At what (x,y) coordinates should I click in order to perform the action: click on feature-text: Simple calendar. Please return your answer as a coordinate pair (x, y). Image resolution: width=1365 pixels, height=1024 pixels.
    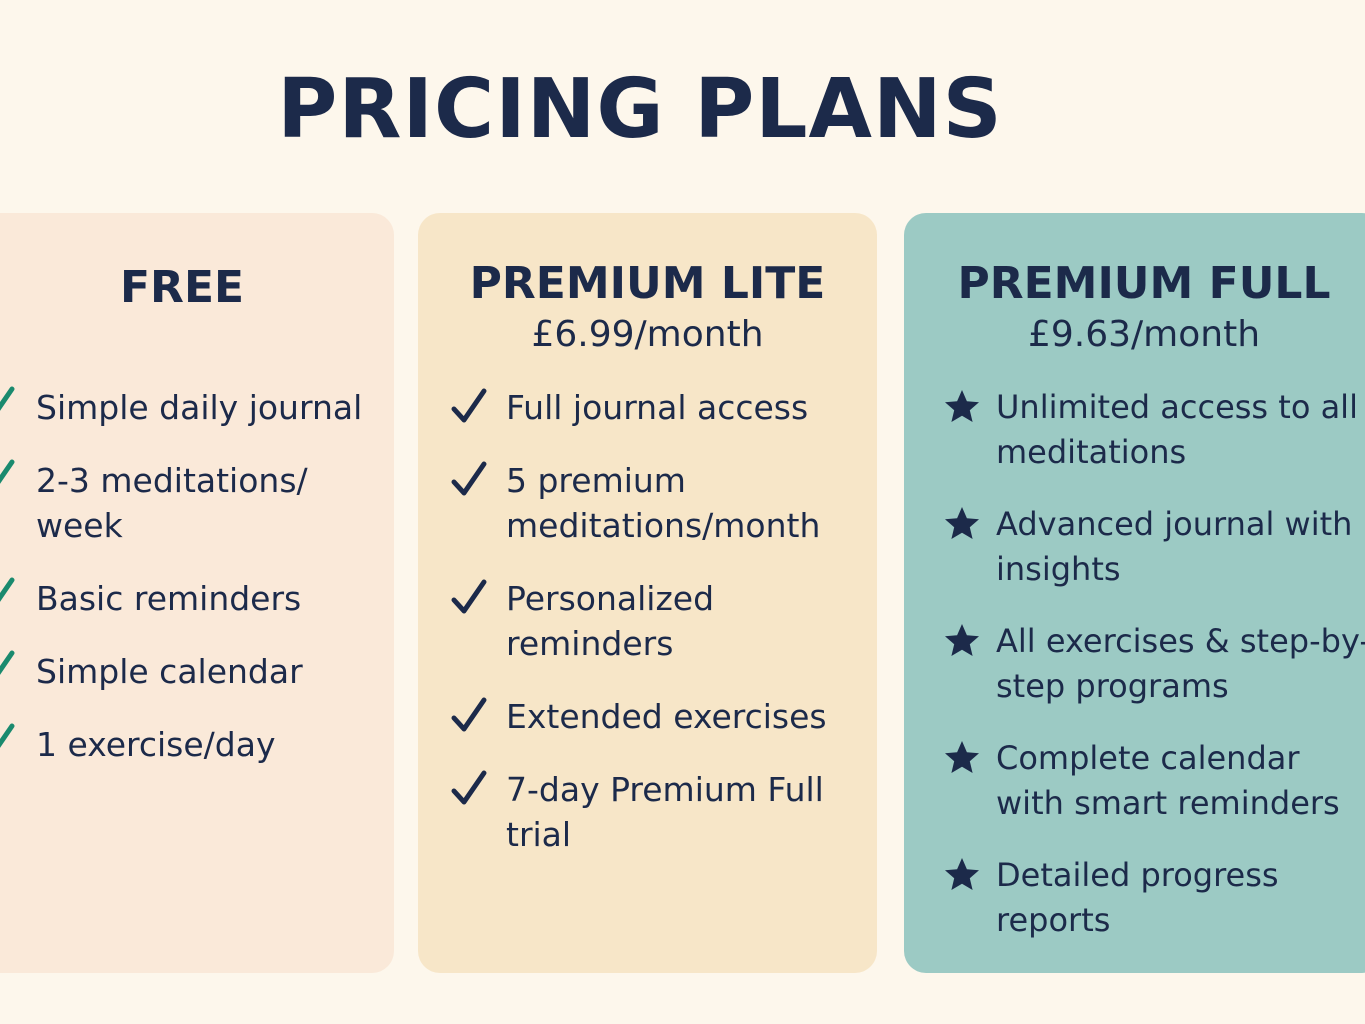
    Looking at the image, I should click on (169, 671).